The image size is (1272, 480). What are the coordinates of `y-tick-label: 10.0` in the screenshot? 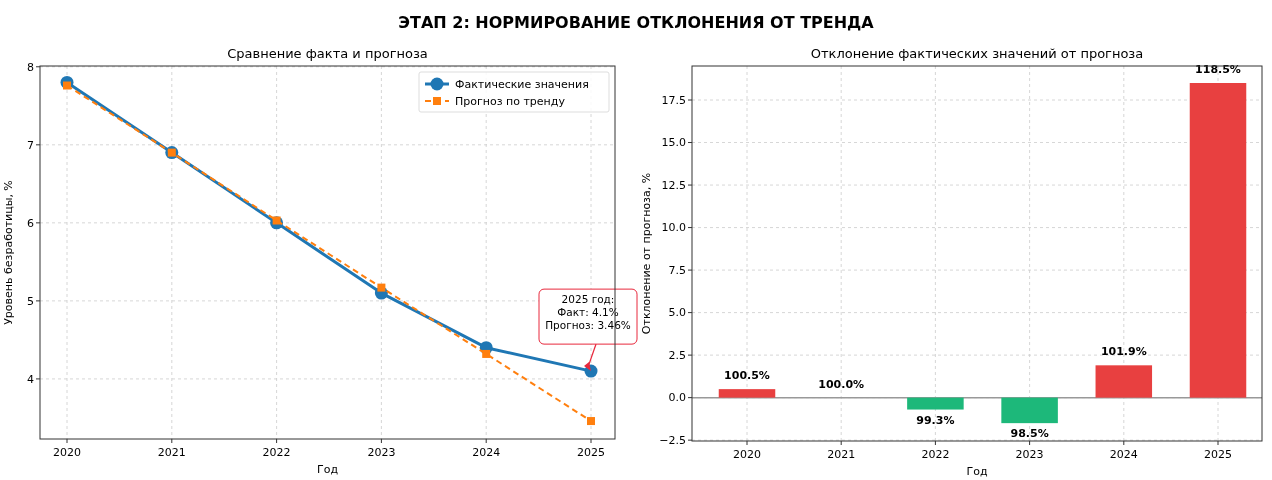 It's located at (673, 228).